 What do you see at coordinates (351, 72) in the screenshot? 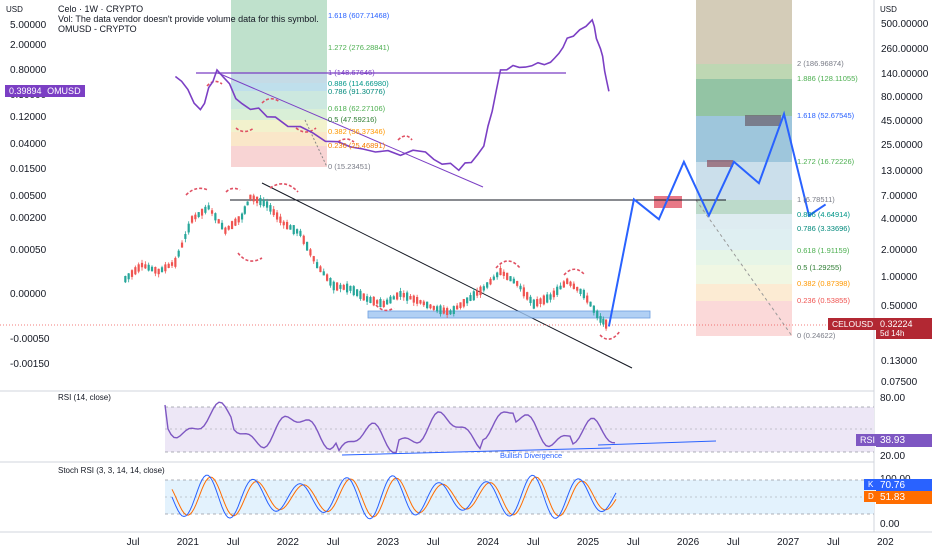
I see `fib-overlay-label: 1 (148.67646)` at bounding box center [351, 72].